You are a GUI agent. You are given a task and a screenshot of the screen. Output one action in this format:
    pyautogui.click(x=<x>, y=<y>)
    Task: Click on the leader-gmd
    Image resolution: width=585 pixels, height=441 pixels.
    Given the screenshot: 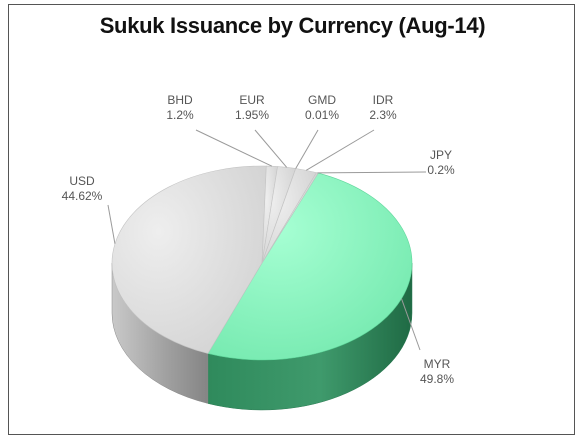 What is the action you would take?
    pyautogui.click(x=307, y=149)
    